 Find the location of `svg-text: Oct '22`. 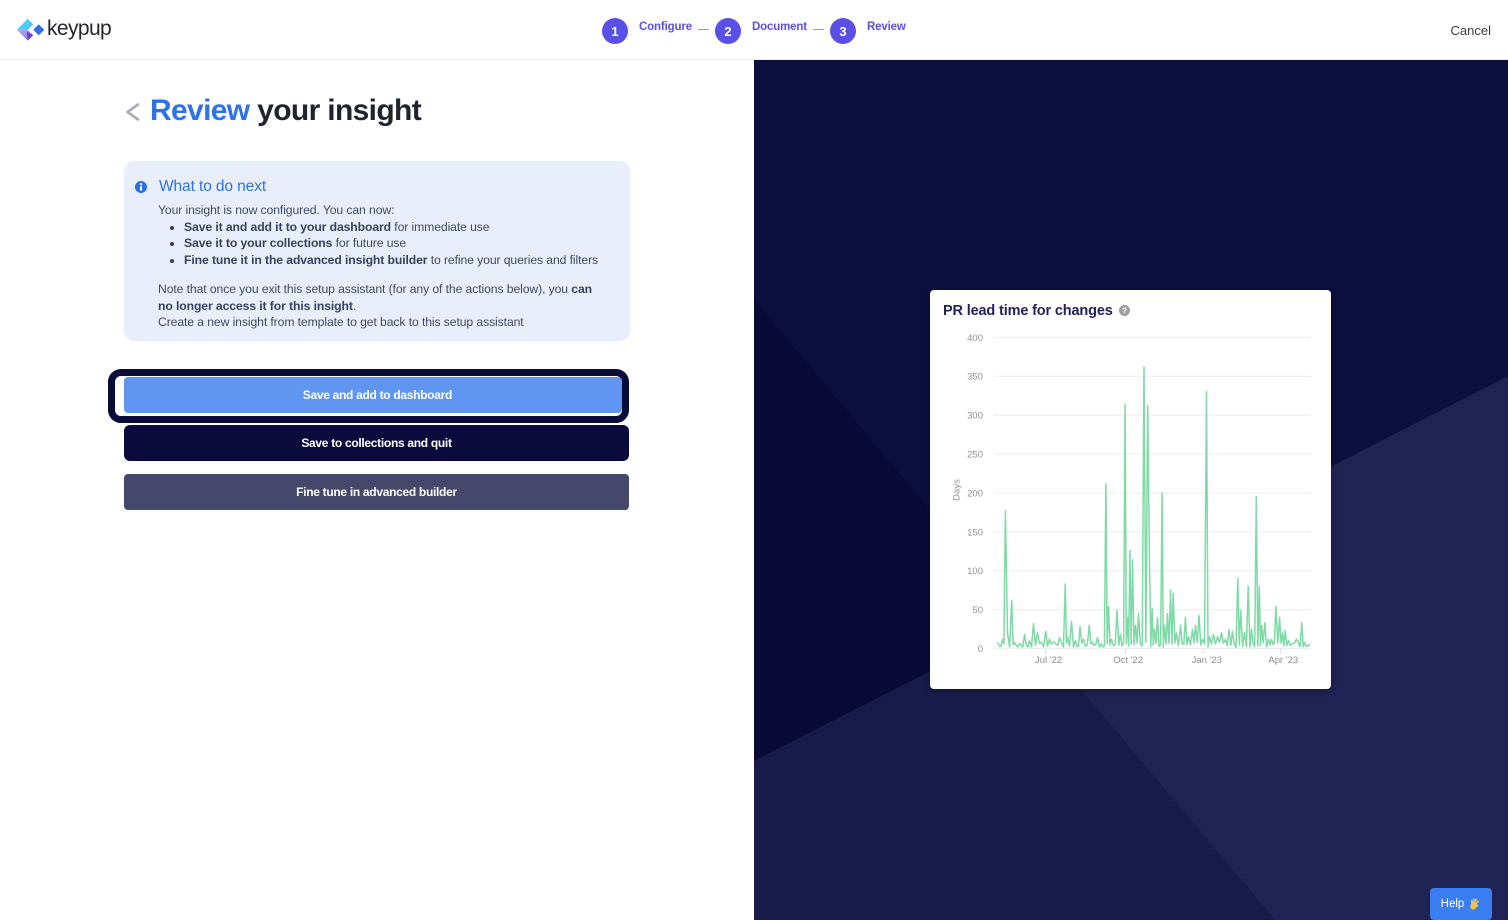

svg-text: Oct '22 is located at coordinates (1128, 660).